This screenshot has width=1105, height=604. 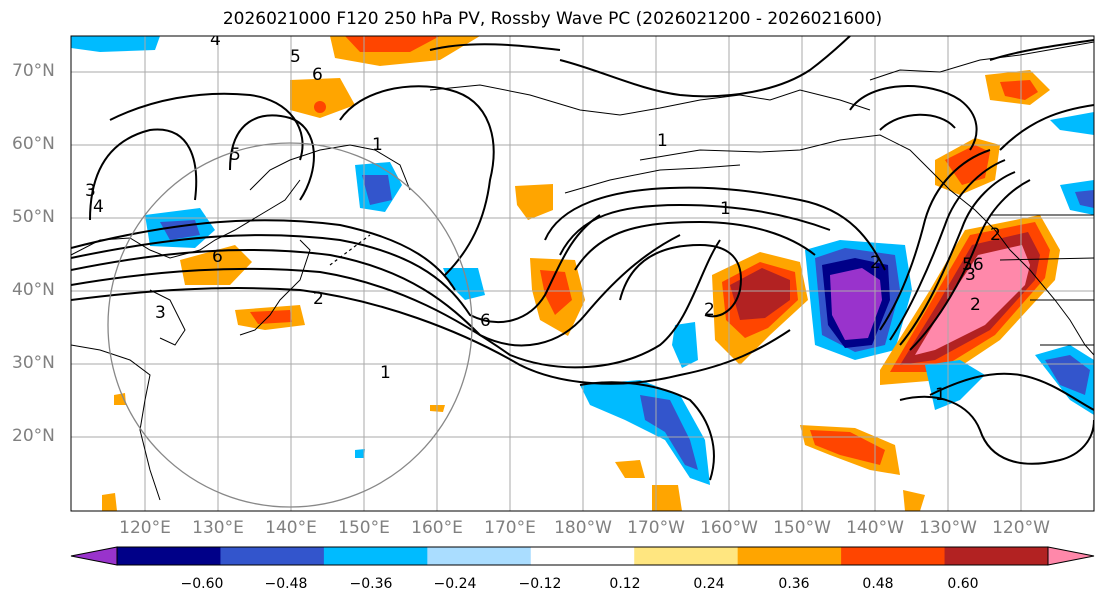 I want to click on lat-label: 50°N, so click(x=33, y=217).